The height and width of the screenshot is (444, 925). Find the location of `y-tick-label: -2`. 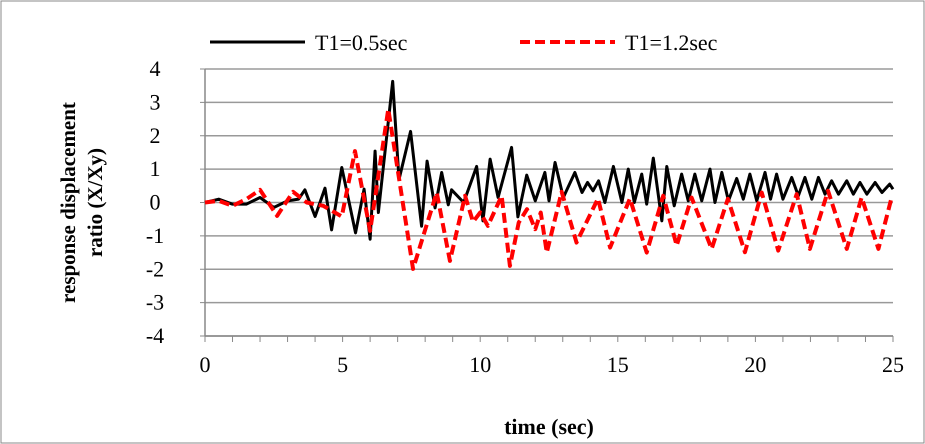

y-tick-label: -2 is located at coordinates (155, 269).